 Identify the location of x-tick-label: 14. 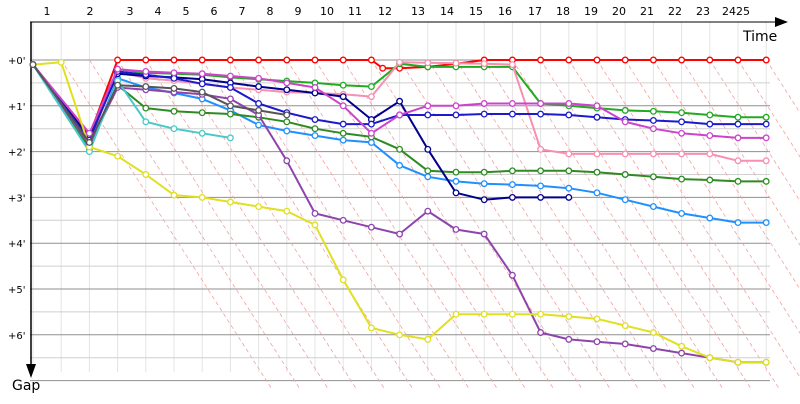
(447, 11).